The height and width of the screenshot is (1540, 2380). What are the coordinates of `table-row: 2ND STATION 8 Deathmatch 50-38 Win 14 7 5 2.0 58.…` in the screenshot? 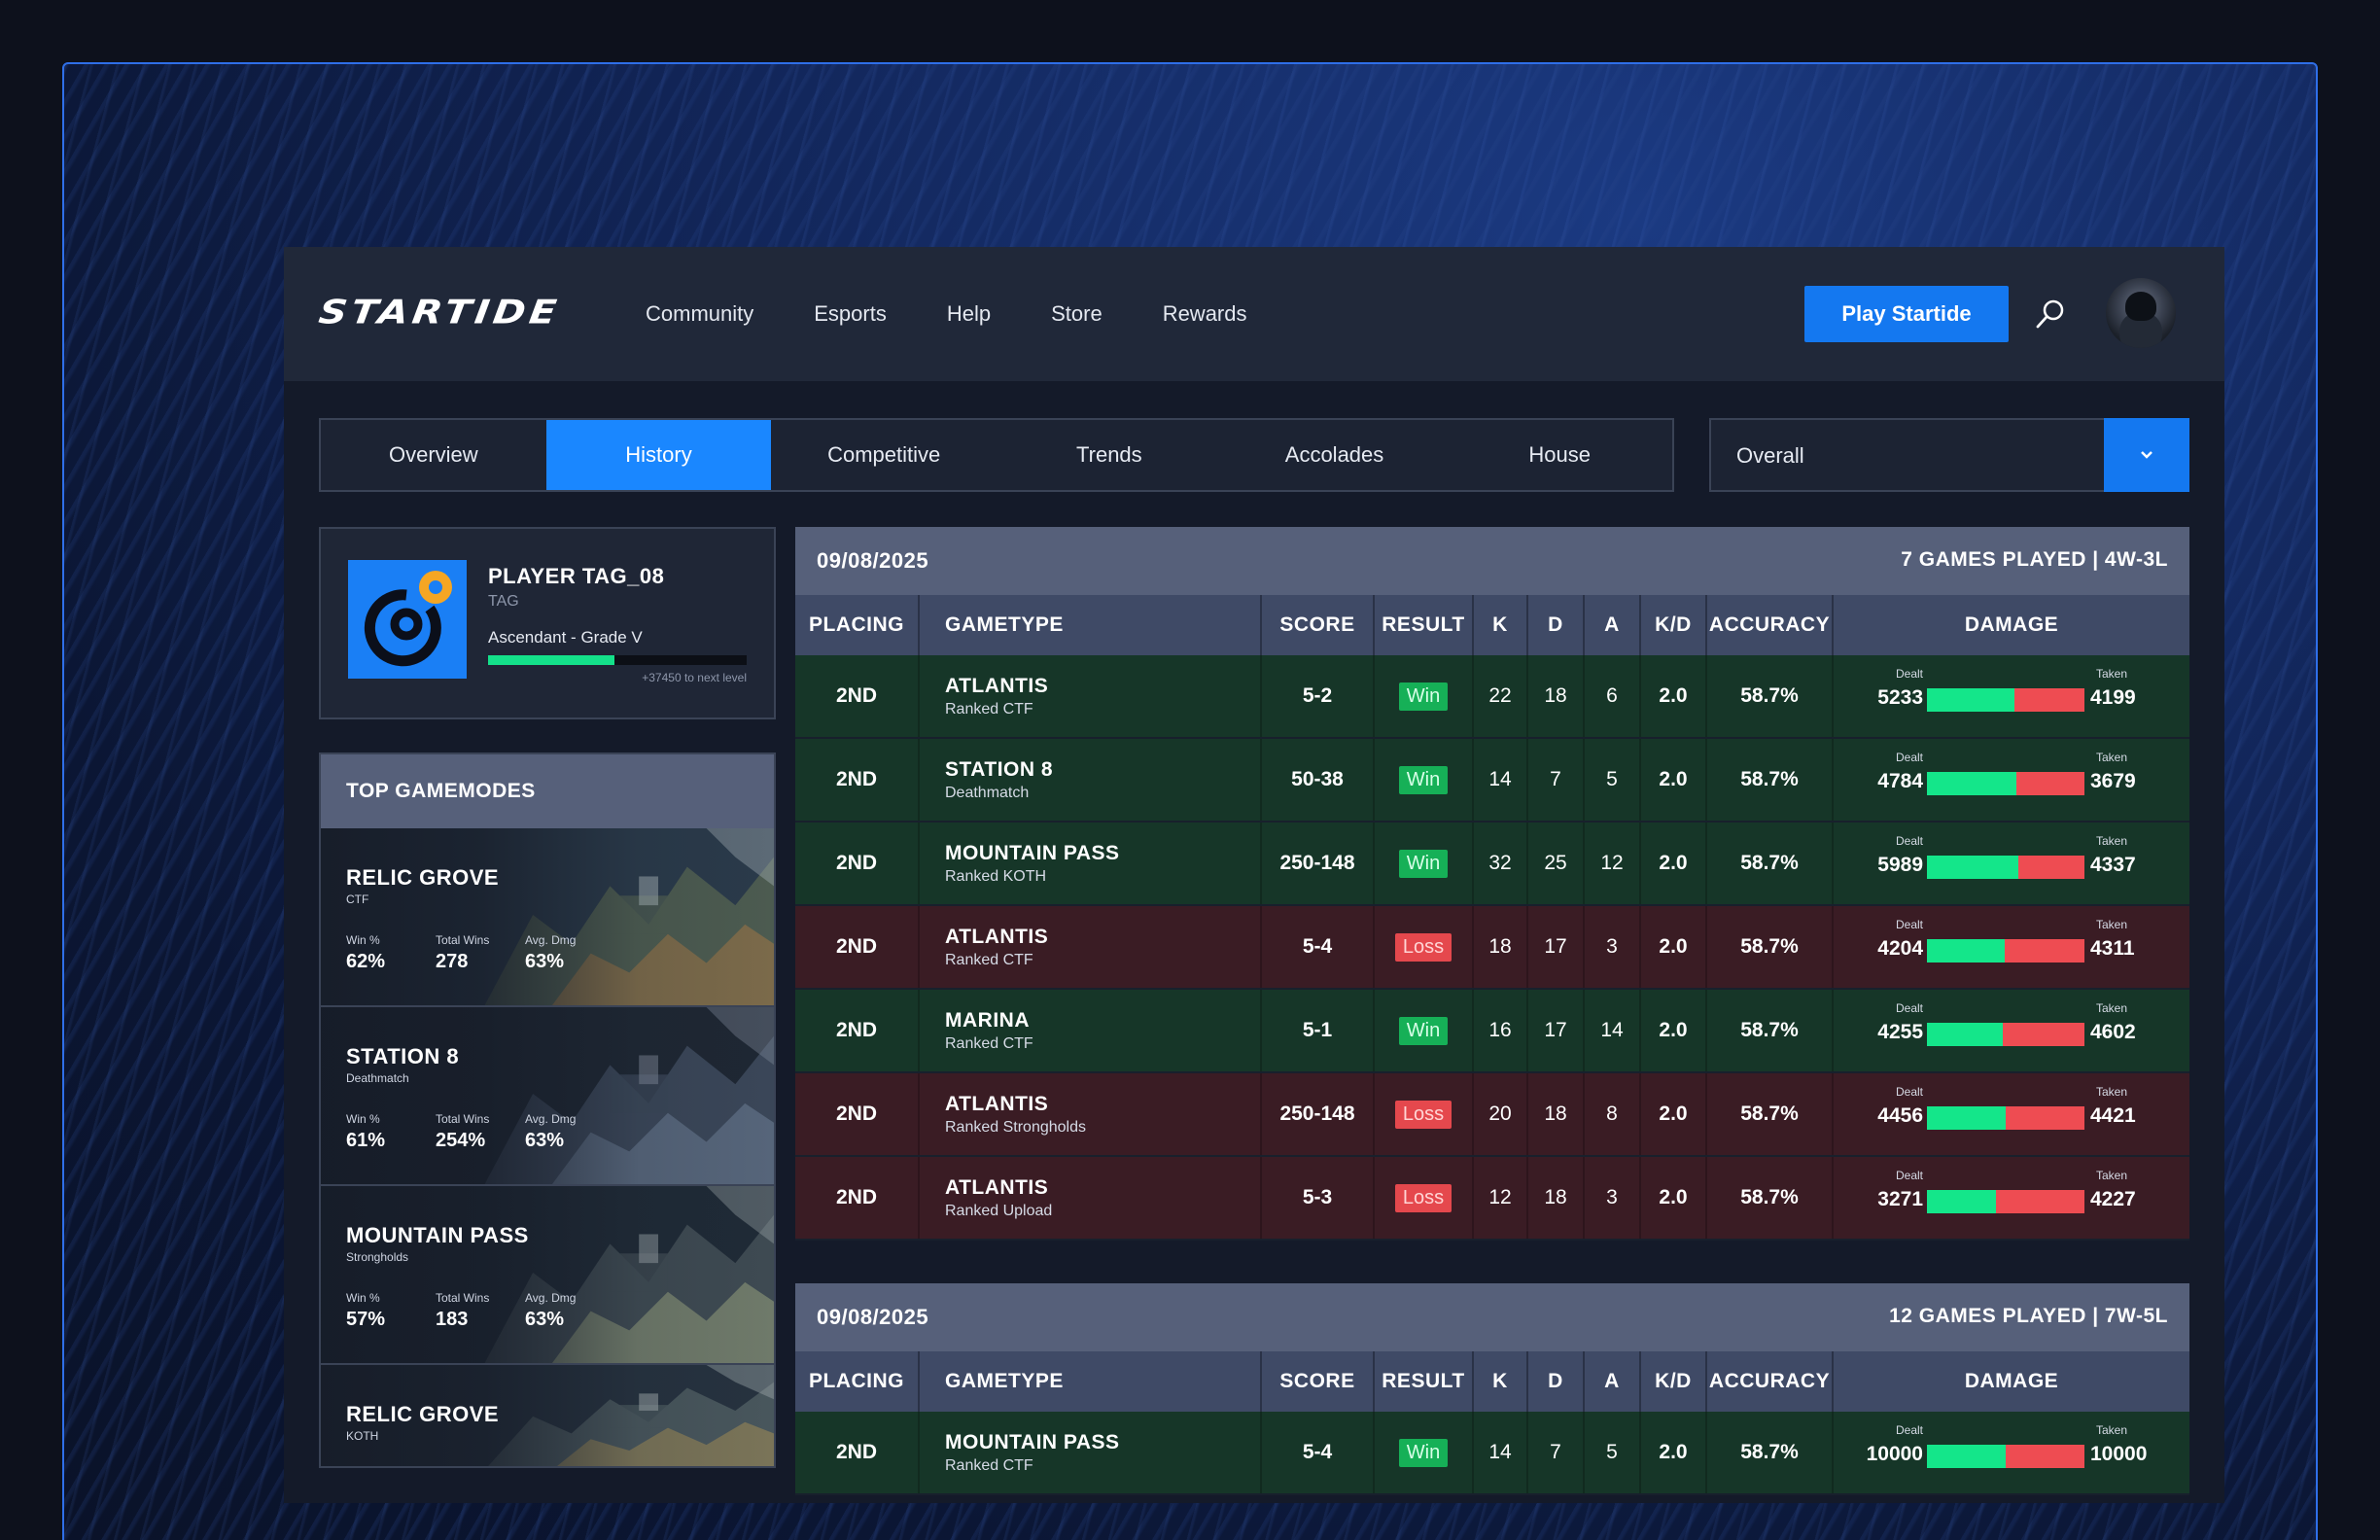 It's located at (1492, 780).